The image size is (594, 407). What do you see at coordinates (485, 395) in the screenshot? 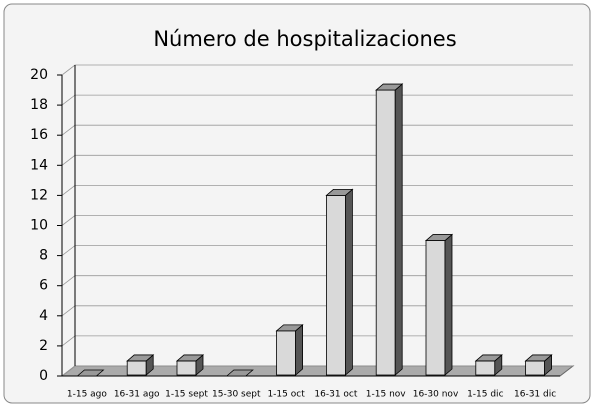
I see `x-tick-label: 1-15 dic` at bounding box center [485, 395].